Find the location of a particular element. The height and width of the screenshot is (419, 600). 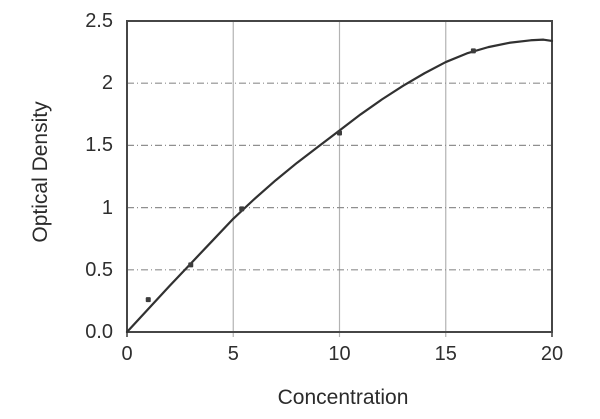

x-tick-label: 15 is located at coordinates (445, 354).